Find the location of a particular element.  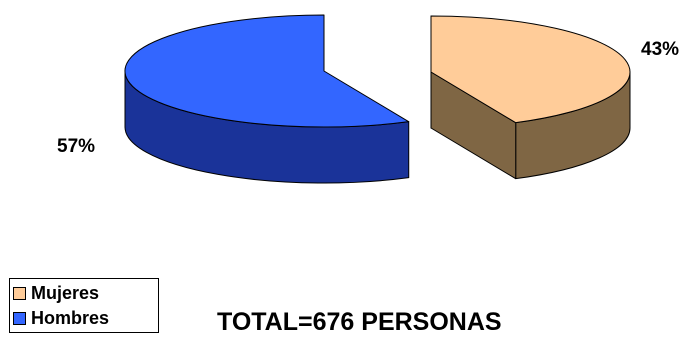

legend-swatch-hombres is located at coordinates (19, 318).